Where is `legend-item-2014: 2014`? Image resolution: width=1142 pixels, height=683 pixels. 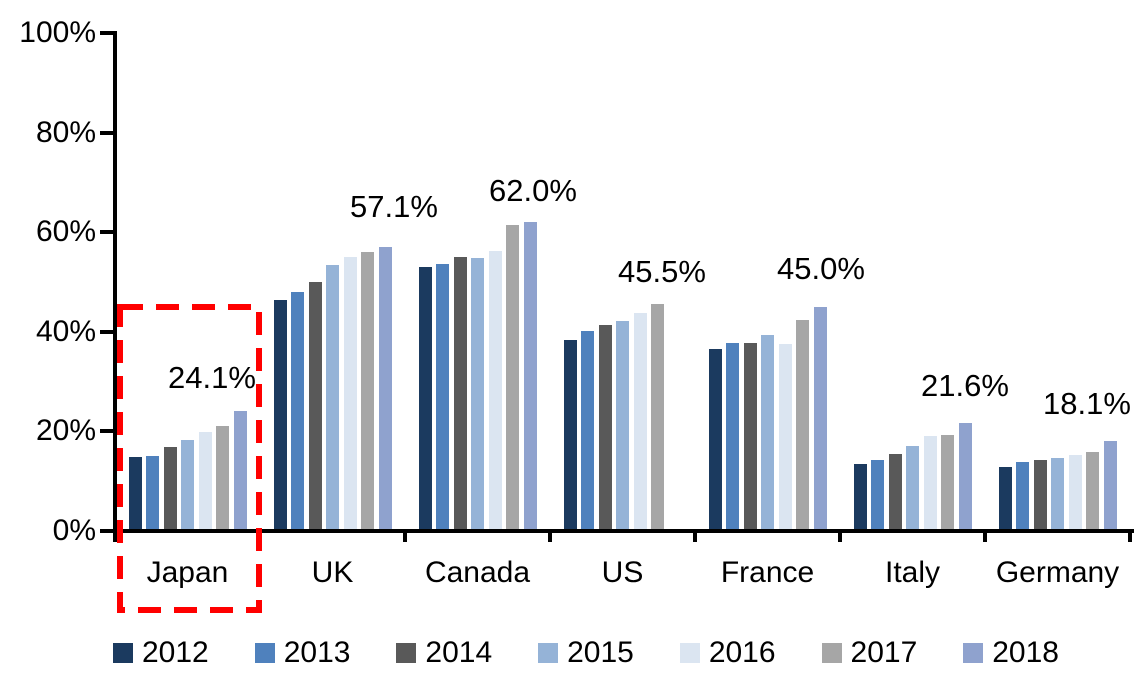 legend-item-2014: 2014 is located at coordinates (444, 653).